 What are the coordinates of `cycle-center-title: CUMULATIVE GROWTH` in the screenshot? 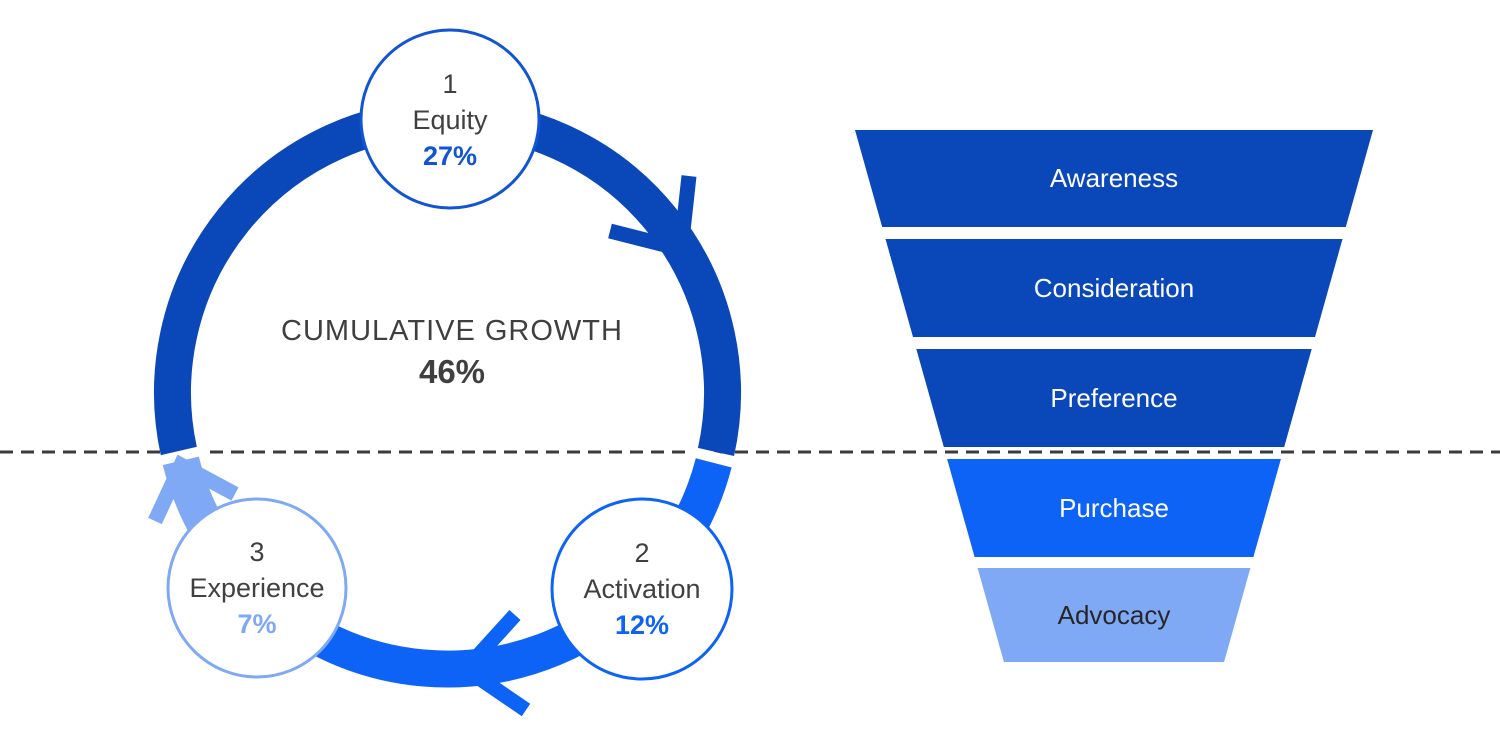 It's located at (452, 331).